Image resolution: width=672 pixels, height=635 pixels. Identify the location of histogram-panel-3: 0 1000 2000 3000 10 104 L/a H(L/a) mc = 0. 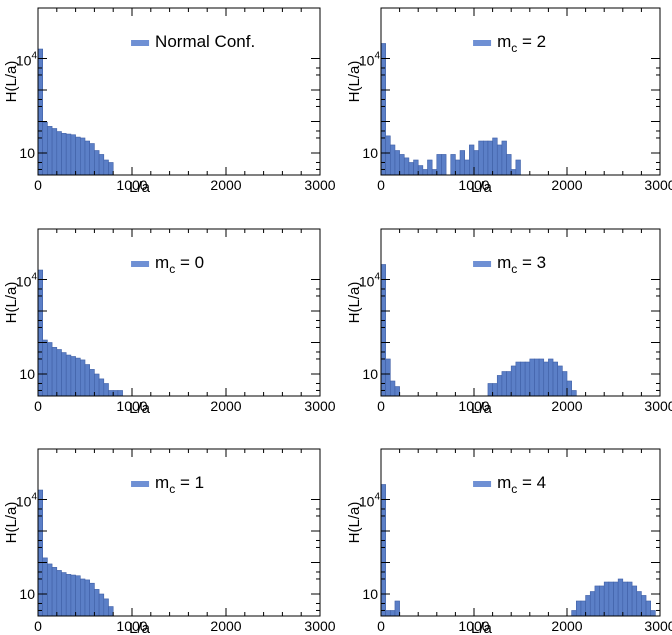
(169, 322).